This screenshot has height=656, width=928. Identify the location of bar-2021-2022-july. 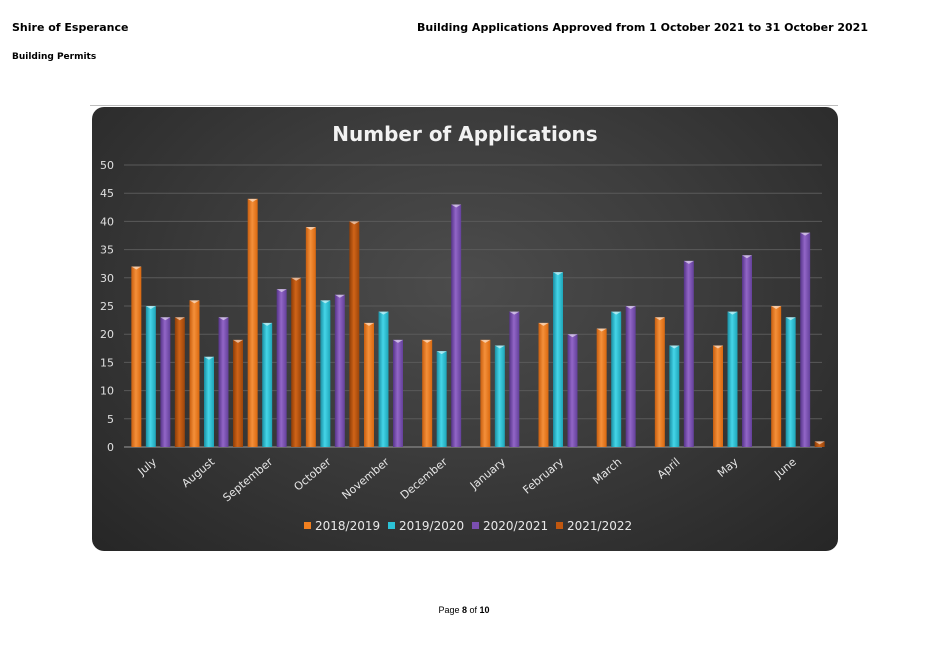
(179, 382).